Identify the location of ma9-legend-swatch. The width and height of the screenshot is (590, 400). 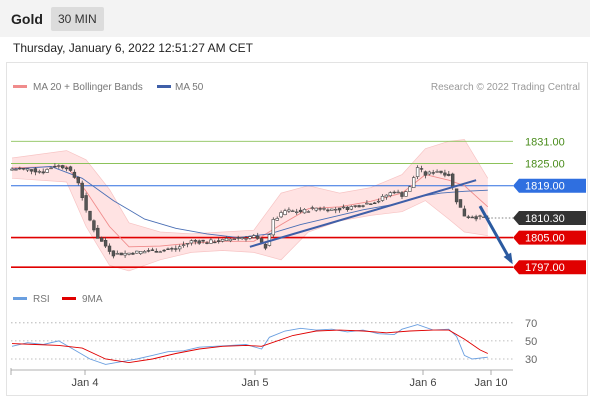
(69, 298).